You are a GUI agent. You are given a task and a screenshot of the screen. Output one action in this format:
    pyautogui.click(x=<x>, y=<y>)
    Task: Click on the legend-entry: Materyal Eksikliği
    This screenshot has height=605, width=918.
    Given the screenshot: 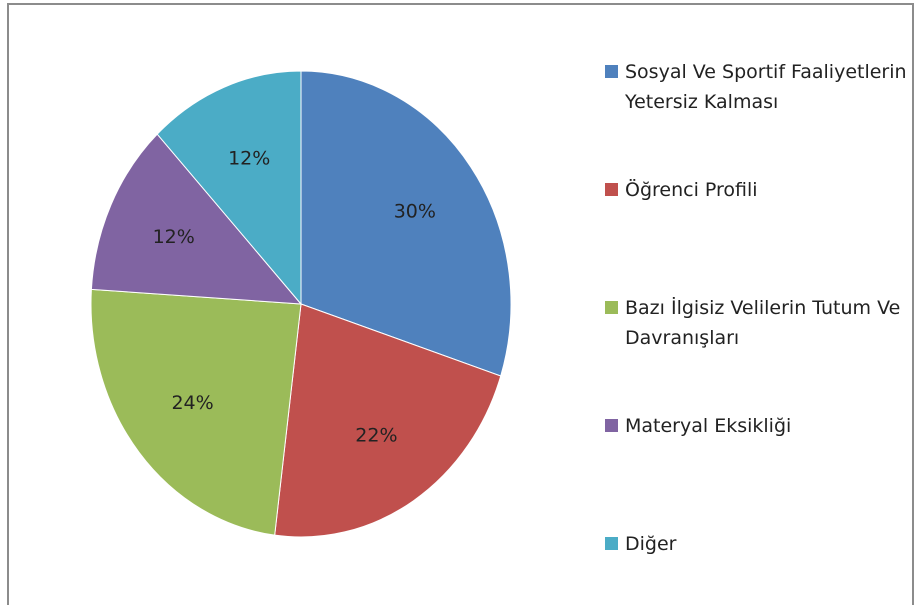 What is the action you would take?
    pyautogui.click(x=761, y=426)
    